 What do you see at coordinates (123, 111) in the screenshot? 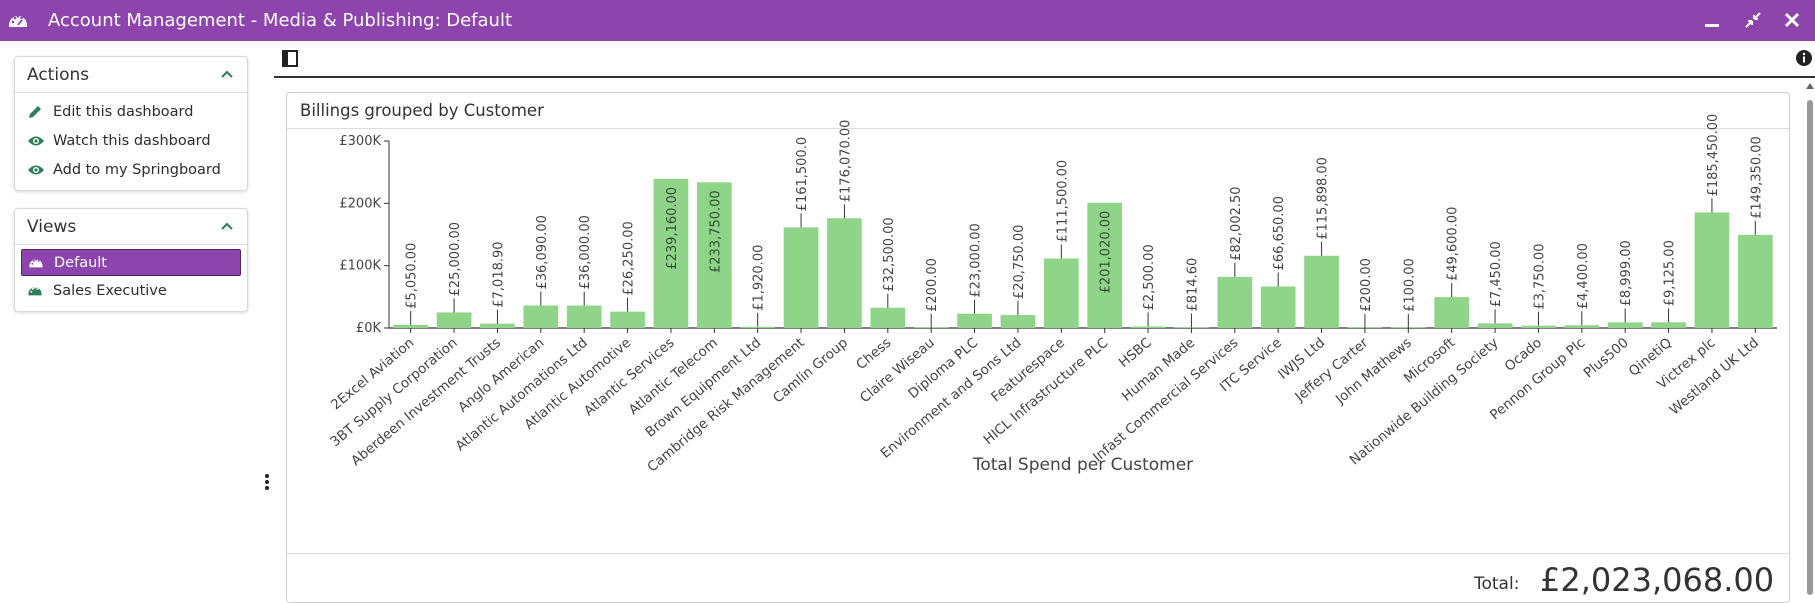
I see `edit-dashboard-label: Edit this dashboard` at bounding box center [123, 111].